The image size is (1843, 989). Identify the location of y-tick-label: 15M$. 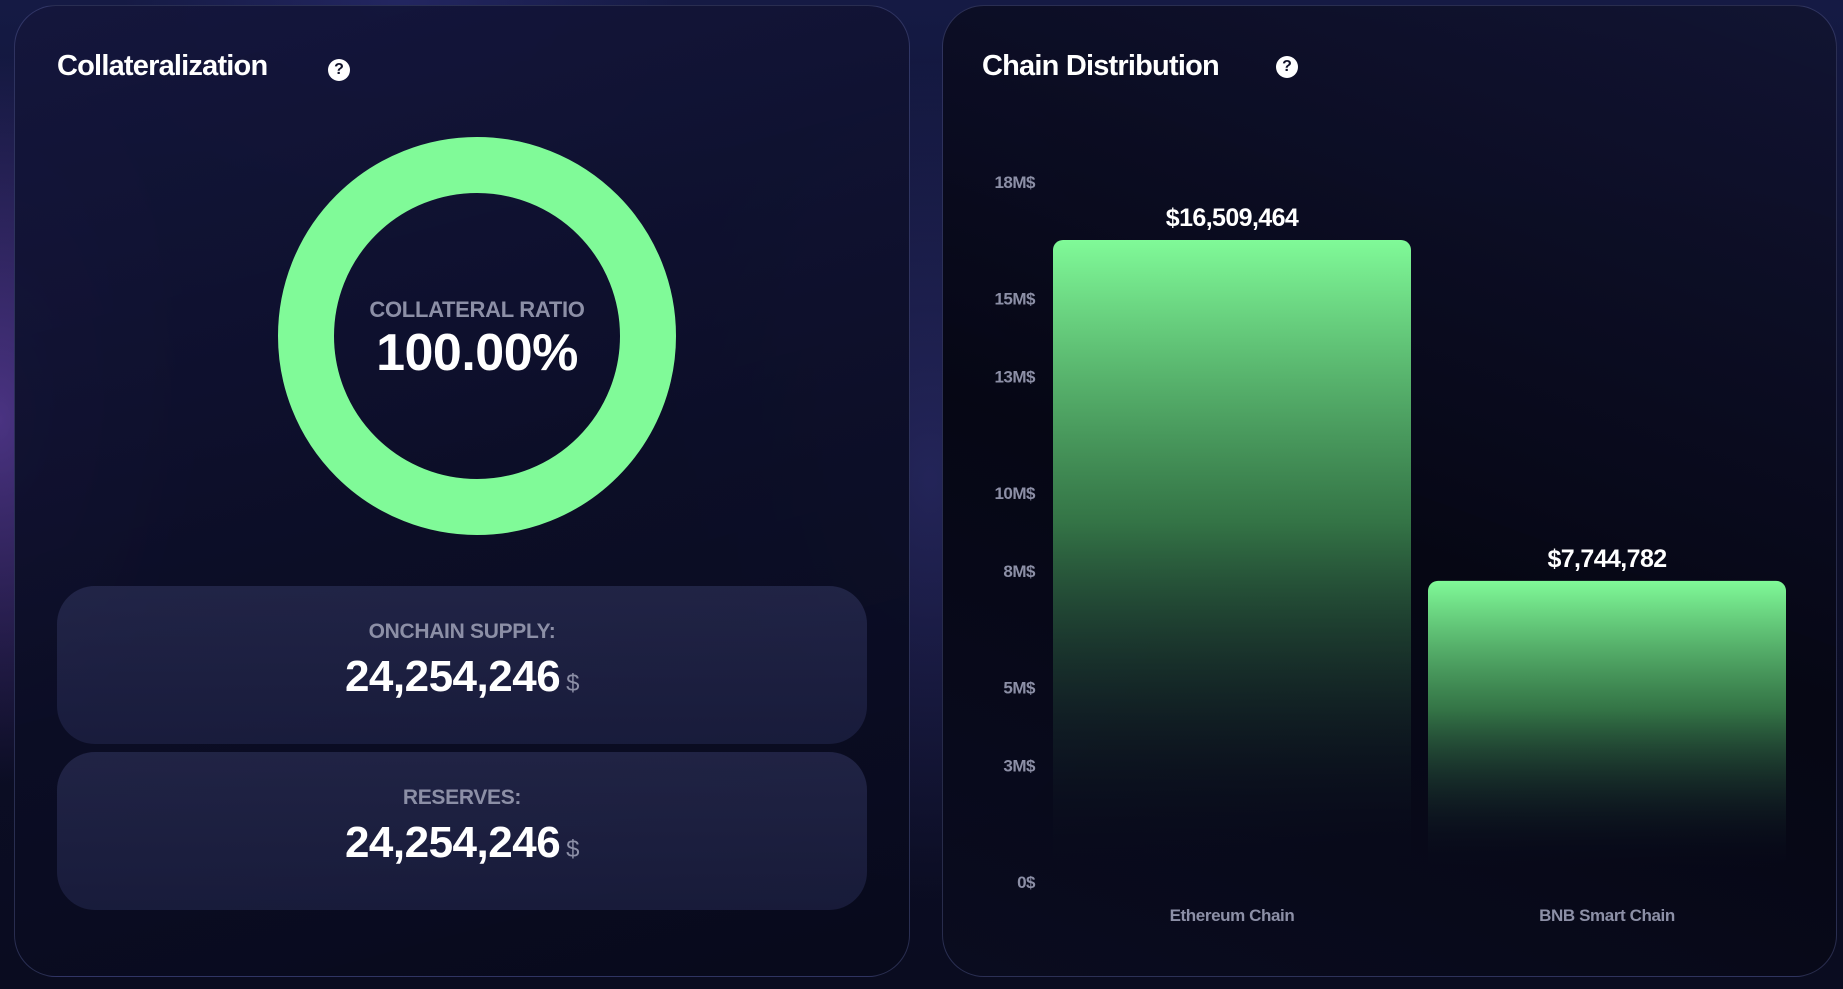
(1015, 299).